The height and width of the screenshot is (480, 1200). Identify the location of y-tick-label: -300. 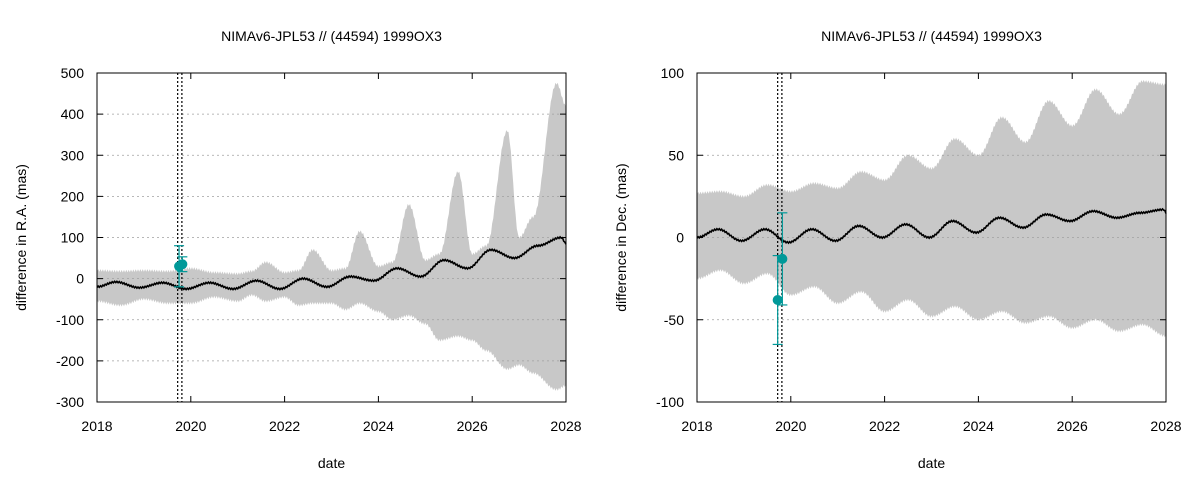
(70, 402).